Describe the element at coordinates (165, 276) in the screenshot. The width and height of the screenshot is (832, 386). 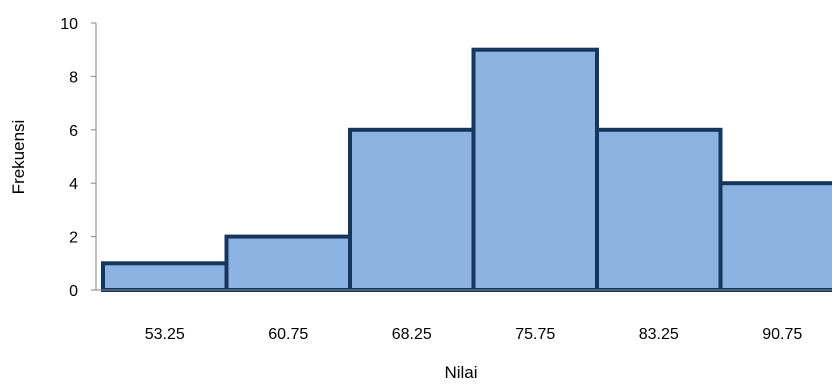
I see `bar-53.25` at that location.